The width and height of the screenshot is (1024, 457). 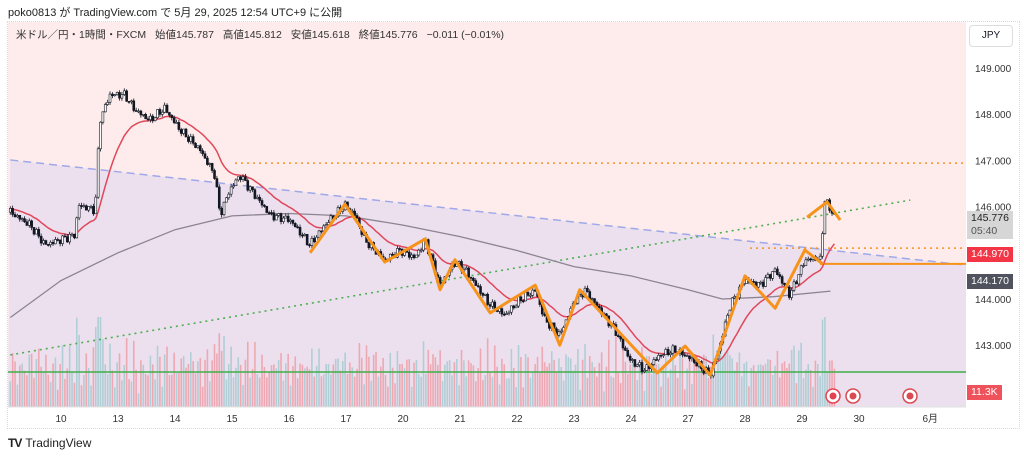 What do you see at coordinates (991, 36) in the screenshot?
I see `currency-button: JPY` at bounding box center [991, 36].